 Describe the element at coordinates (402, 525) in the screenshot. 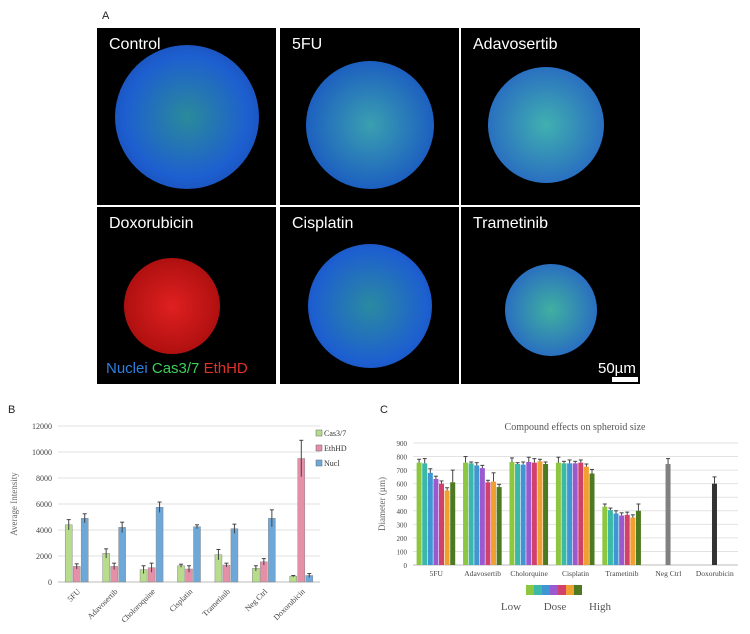

I see `y-tick-label: 300` at that location.